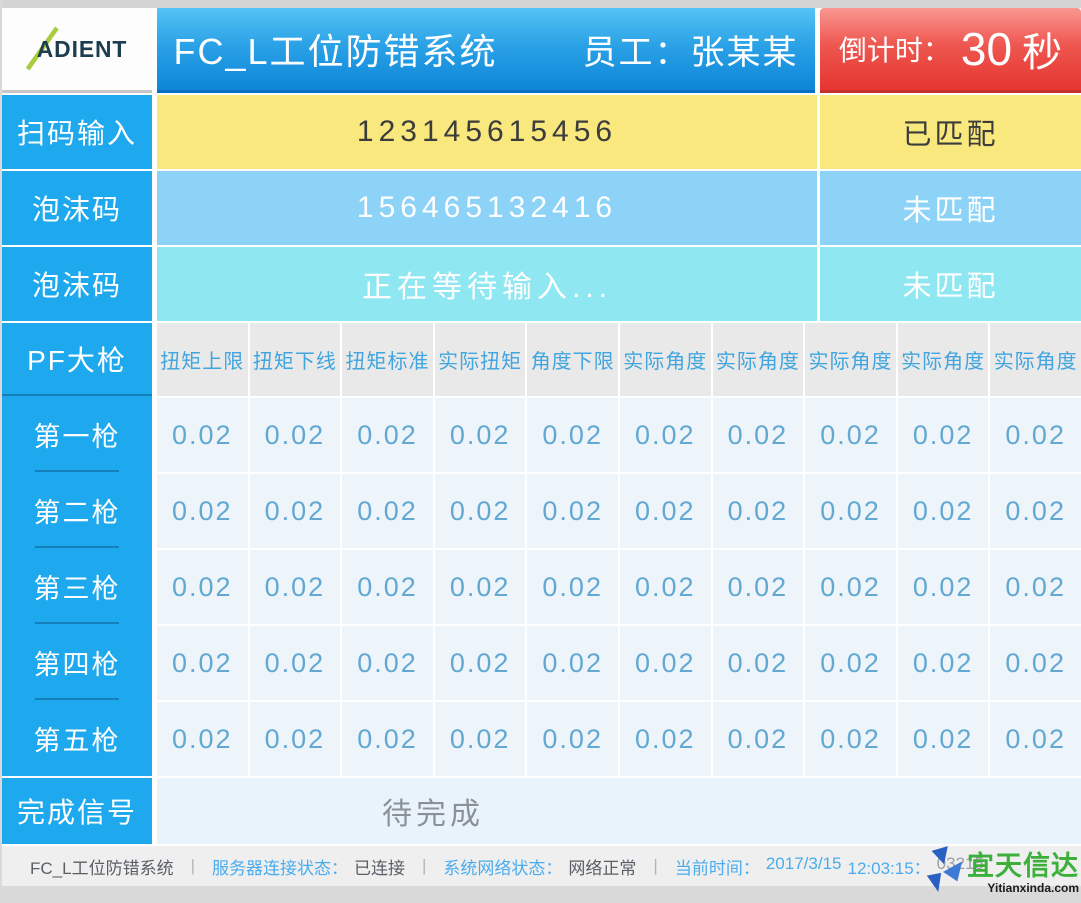 The width and height of the screenshot is (1081, 903). I want to click on current-date-value: 2017/3/15, so click(803, 863).